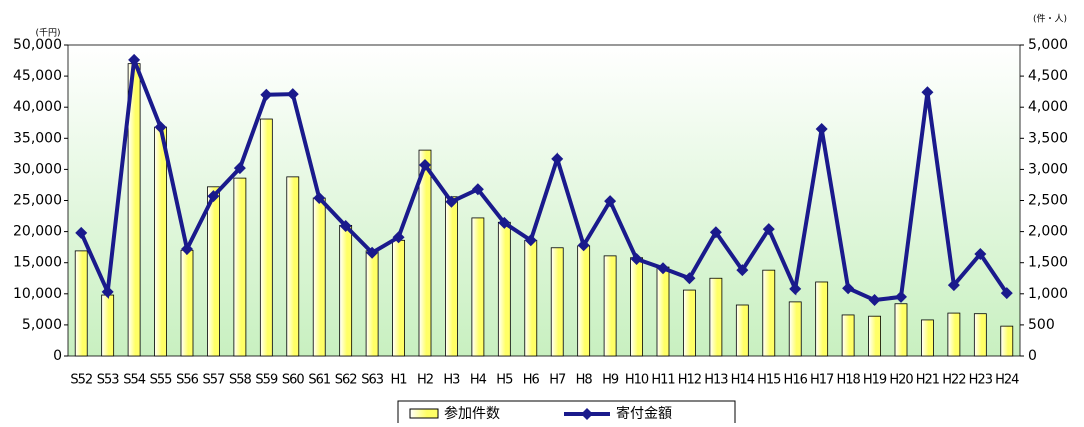 This screenshot has height=427, width=1084. What do you see at coordinates (689, 380) in the screenshot?
I see `x-tick-label: H12` at bounding box center [689, 380].